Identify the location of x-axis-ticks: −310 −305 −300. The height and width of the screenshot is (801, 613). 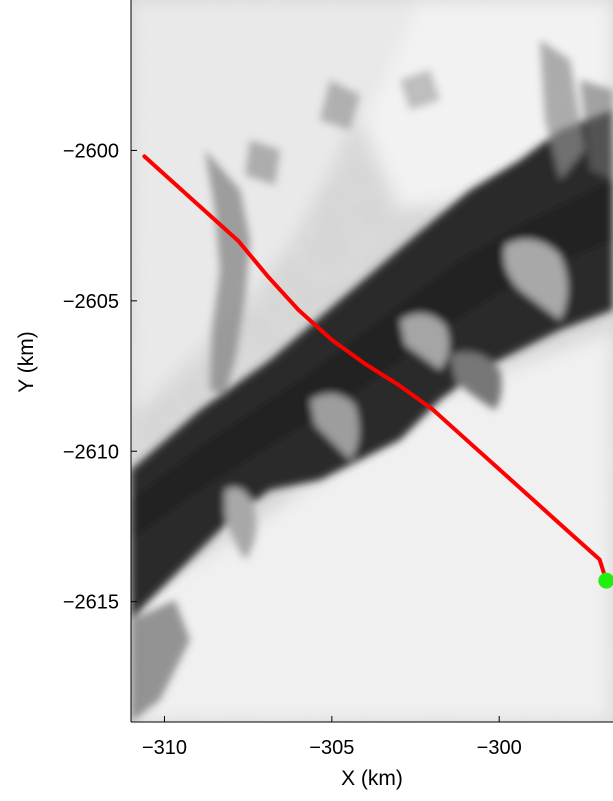
(332, 737).